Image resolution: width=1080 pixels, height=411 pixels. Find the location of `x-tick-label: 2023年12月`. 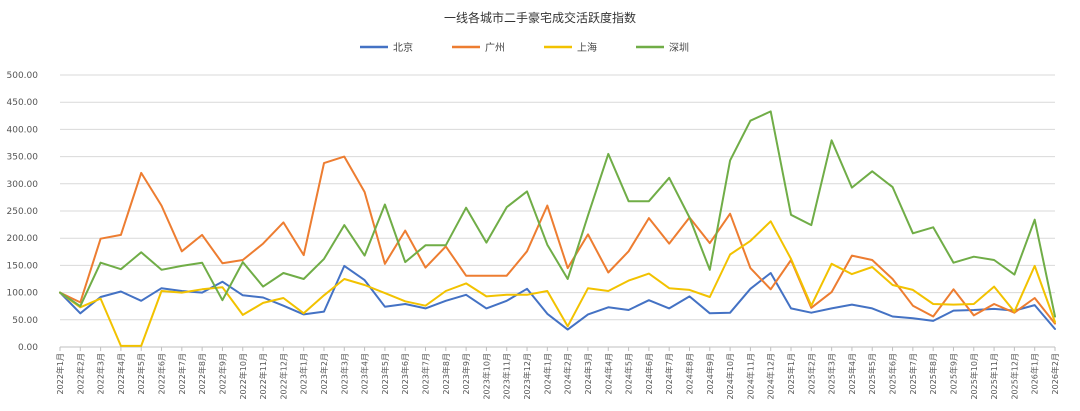

x-tick-label: 2023年12月 is located at coordinates (527, 376).